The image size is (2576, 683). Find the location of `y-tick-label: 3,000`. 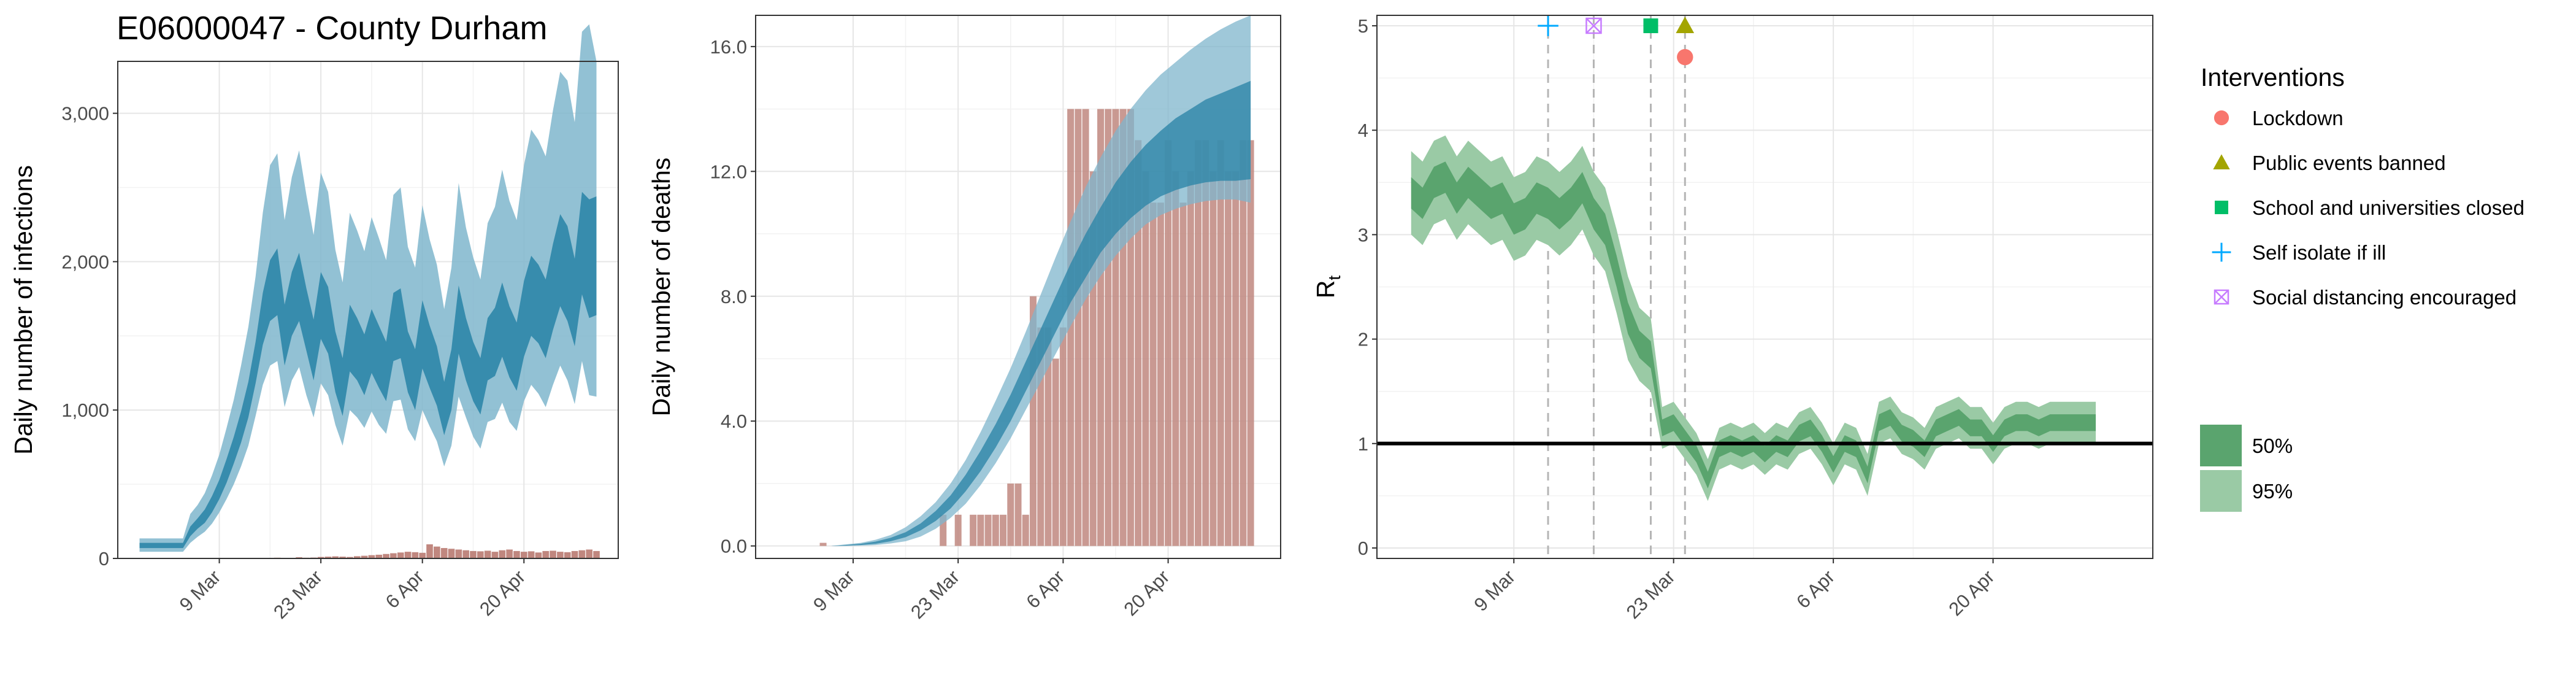

y-tick-label: 3,000 is located at coordinates (85, 114).